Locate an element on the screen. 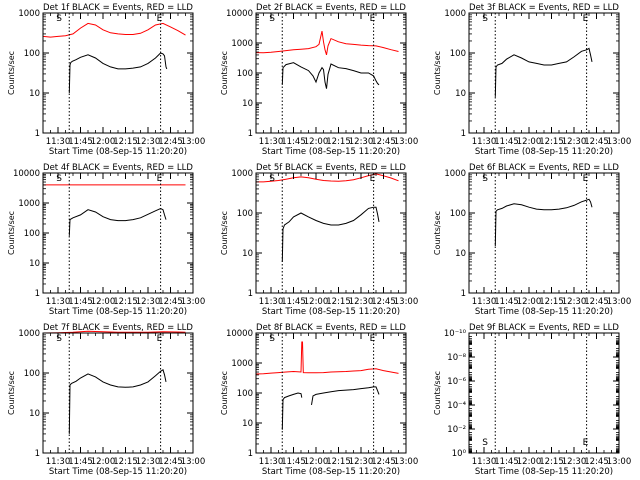  chart-title: Det 7f BLACK = Events, RED = LLD is located at coordinates (118, 328).